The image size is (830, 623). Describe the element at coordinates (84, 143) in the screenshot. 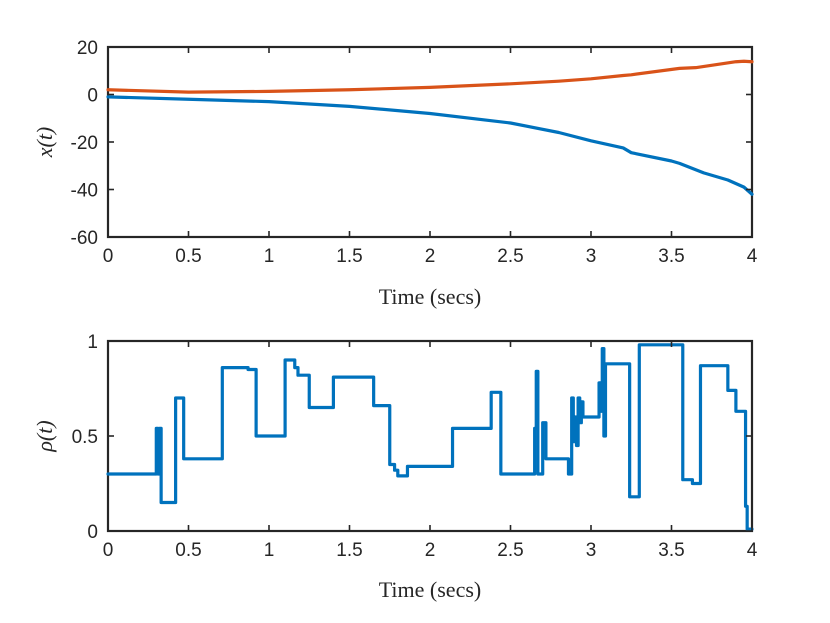

I see `state-trajectory-y-tick-label: -20` at that location.